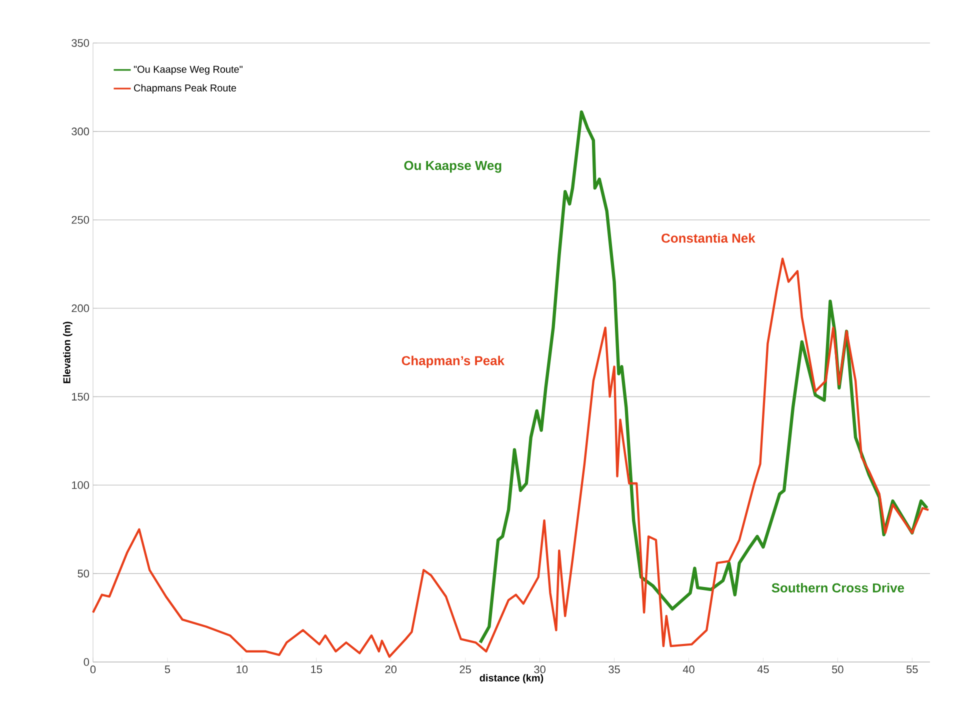 The width and height of the screenshot is (955, 725). What do you see at coordinates (614, 670) in the screenshot?
I see `x-tick-label: 35` at bounding box center [614, 670].